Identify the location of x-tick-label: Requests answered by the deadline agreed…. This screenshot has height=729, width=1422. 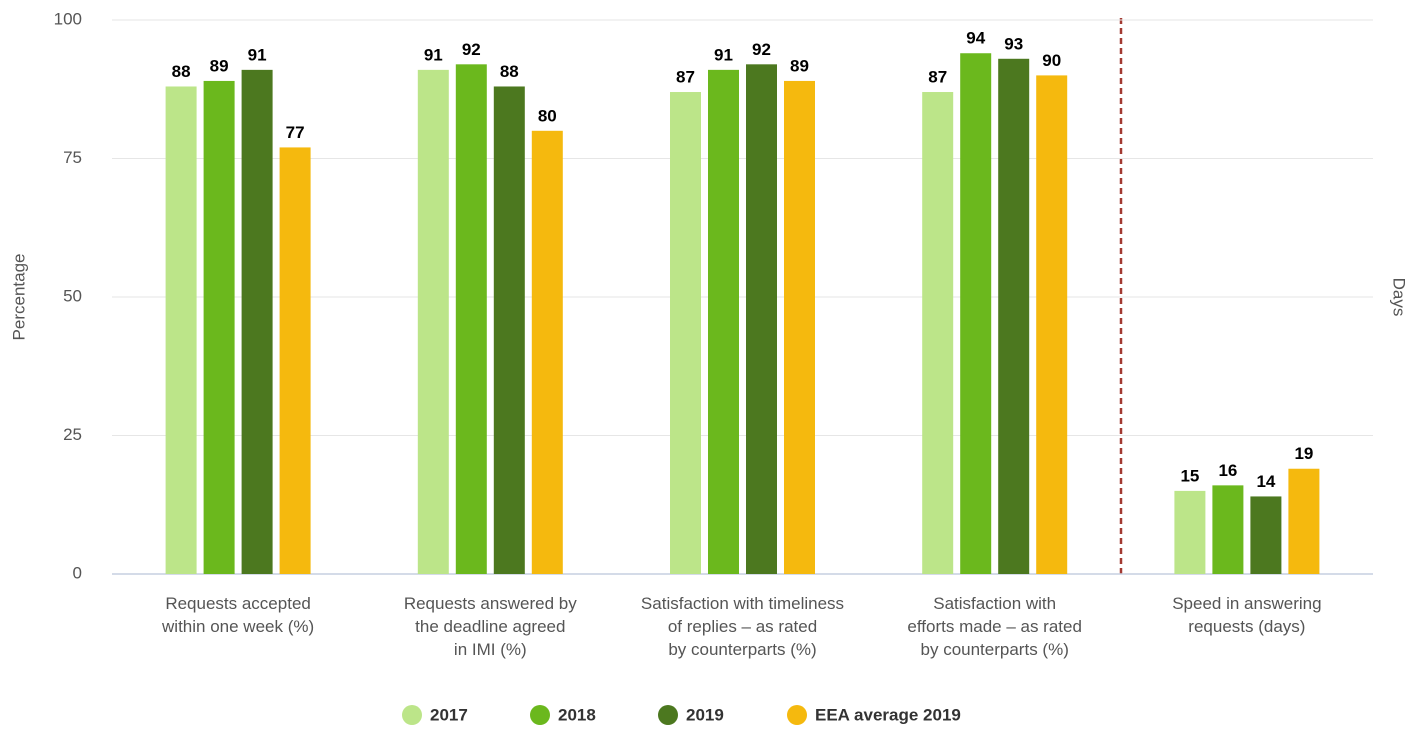
(490, 626).